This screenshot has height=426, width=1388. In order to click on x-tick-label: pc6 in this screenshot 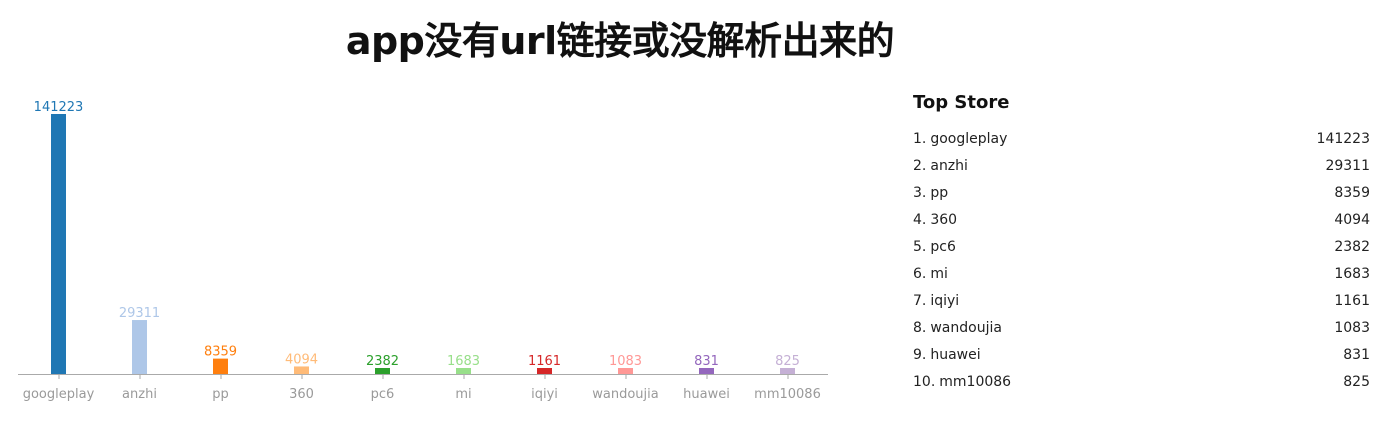, I will do `click(383, 394)`.